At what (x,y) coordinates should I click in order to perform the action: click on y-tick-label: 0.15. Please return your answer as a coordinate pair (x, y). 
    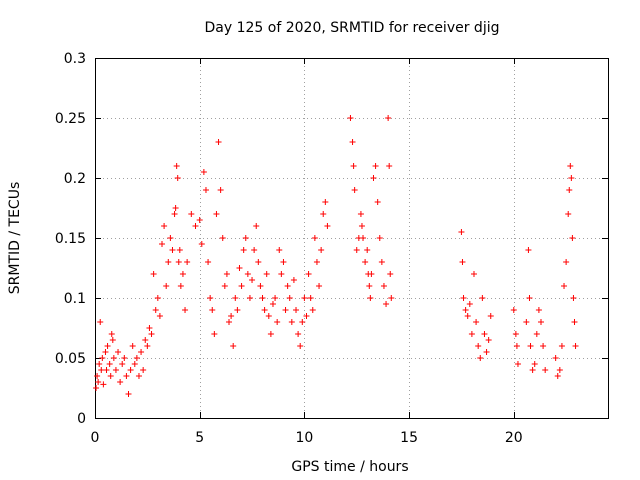
    Looking at the image, I should click on (70, 239).